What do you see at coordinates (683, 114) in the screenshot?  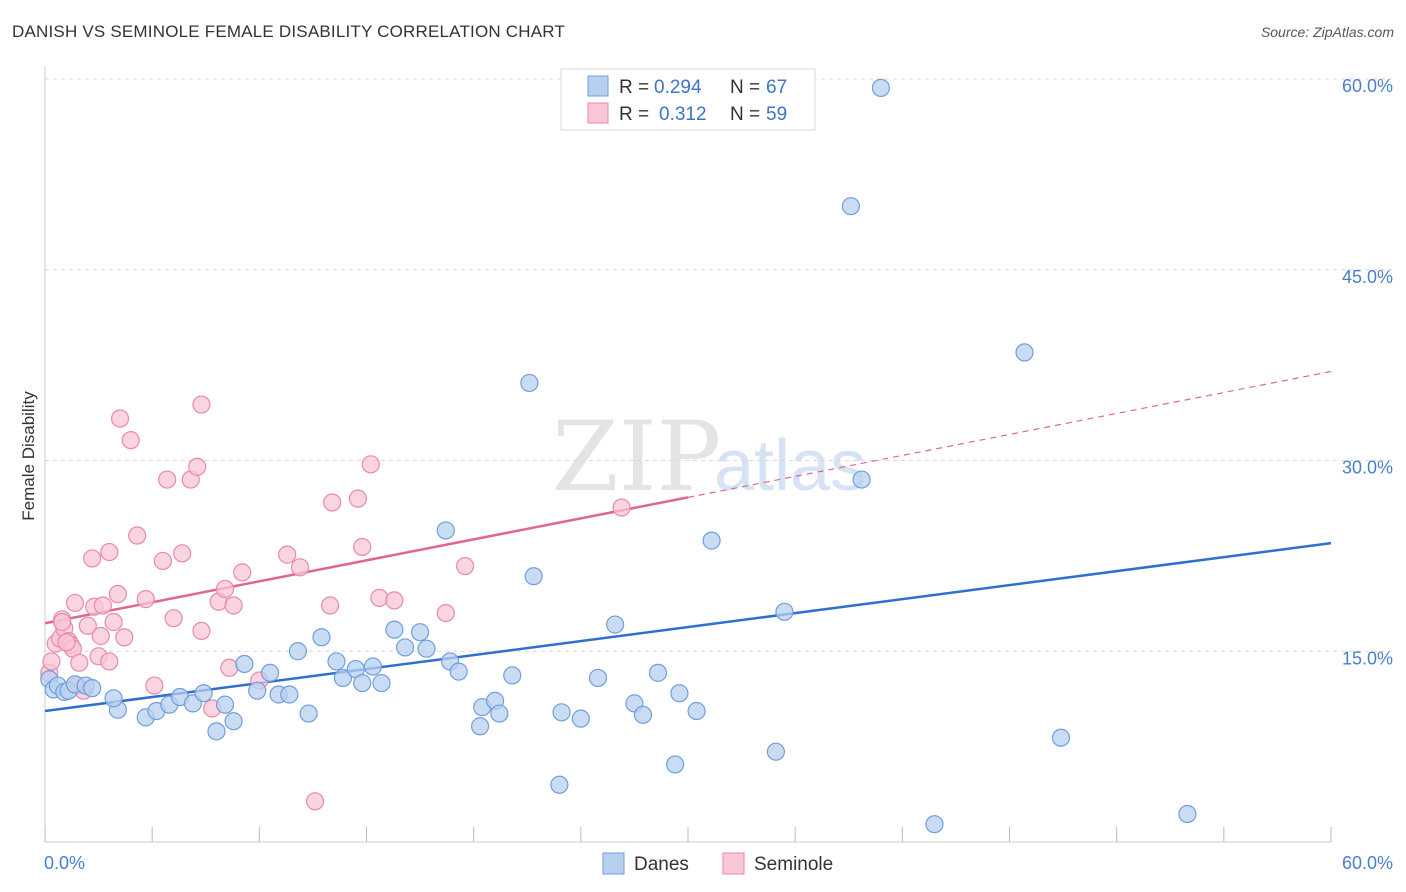 I see `legend-seminole-r-value: 0.312` at bounding box center [683, 114].